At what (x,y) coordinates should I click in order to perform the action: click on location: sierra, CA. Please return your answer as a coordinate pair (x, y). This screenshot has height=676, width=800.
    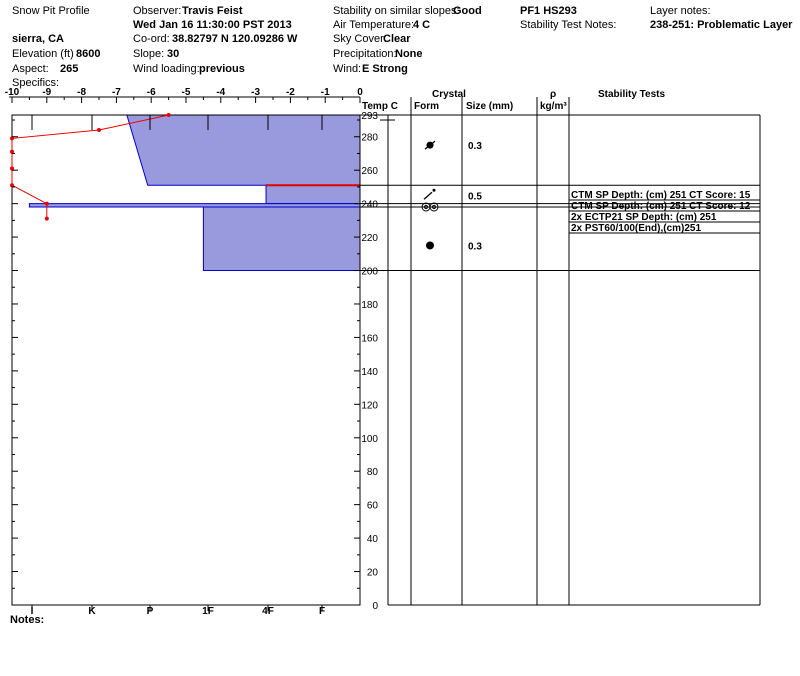
    Looking at the image, I should click on (38, 39).